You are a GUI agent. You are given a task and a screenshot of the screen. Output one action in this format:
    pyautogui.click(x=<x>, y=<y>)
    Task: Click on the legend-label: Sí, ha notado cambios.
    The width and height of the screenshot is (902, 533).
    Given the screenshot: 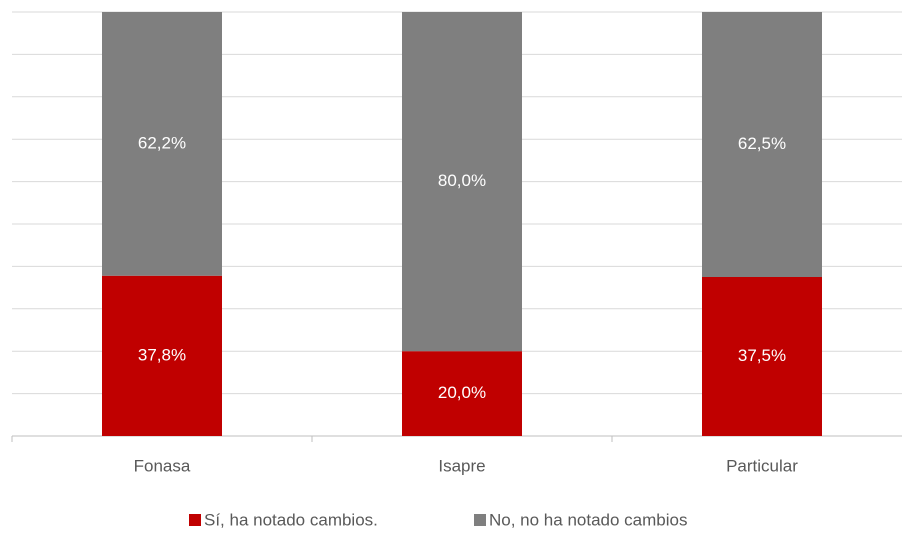 What is the action you would take?
    pyautogui.click(x=291, y=519)
    